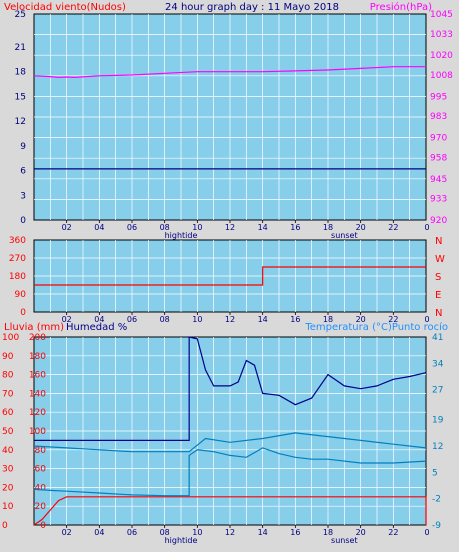 This screenshot has height=552, width=459. I want to click on wind-axis-tick: 25, so click(20, 15).